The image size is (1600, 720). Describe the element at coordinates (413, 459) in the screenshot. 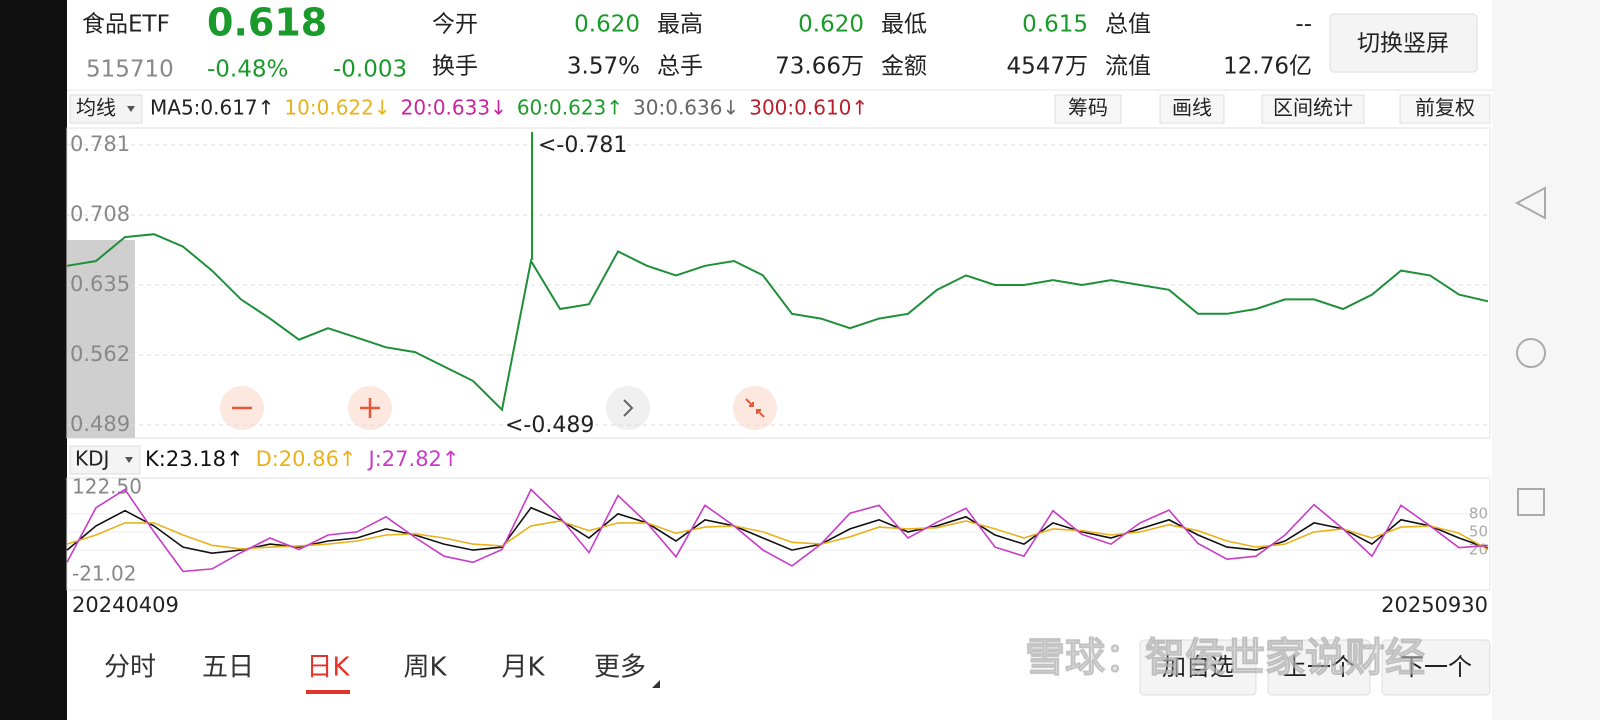

I see `legend-entry: J:27.82↑` at that location.